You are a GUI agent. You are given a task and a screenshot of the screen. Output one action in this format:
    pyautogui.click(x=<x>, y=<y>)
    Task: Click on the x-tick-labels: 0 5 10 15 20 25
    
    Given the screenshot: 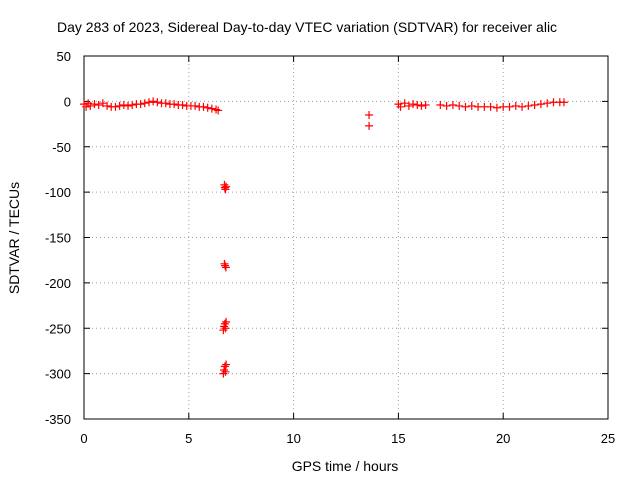 What is the action you would take?
    pyautogui.click(x=347, y=438)
    